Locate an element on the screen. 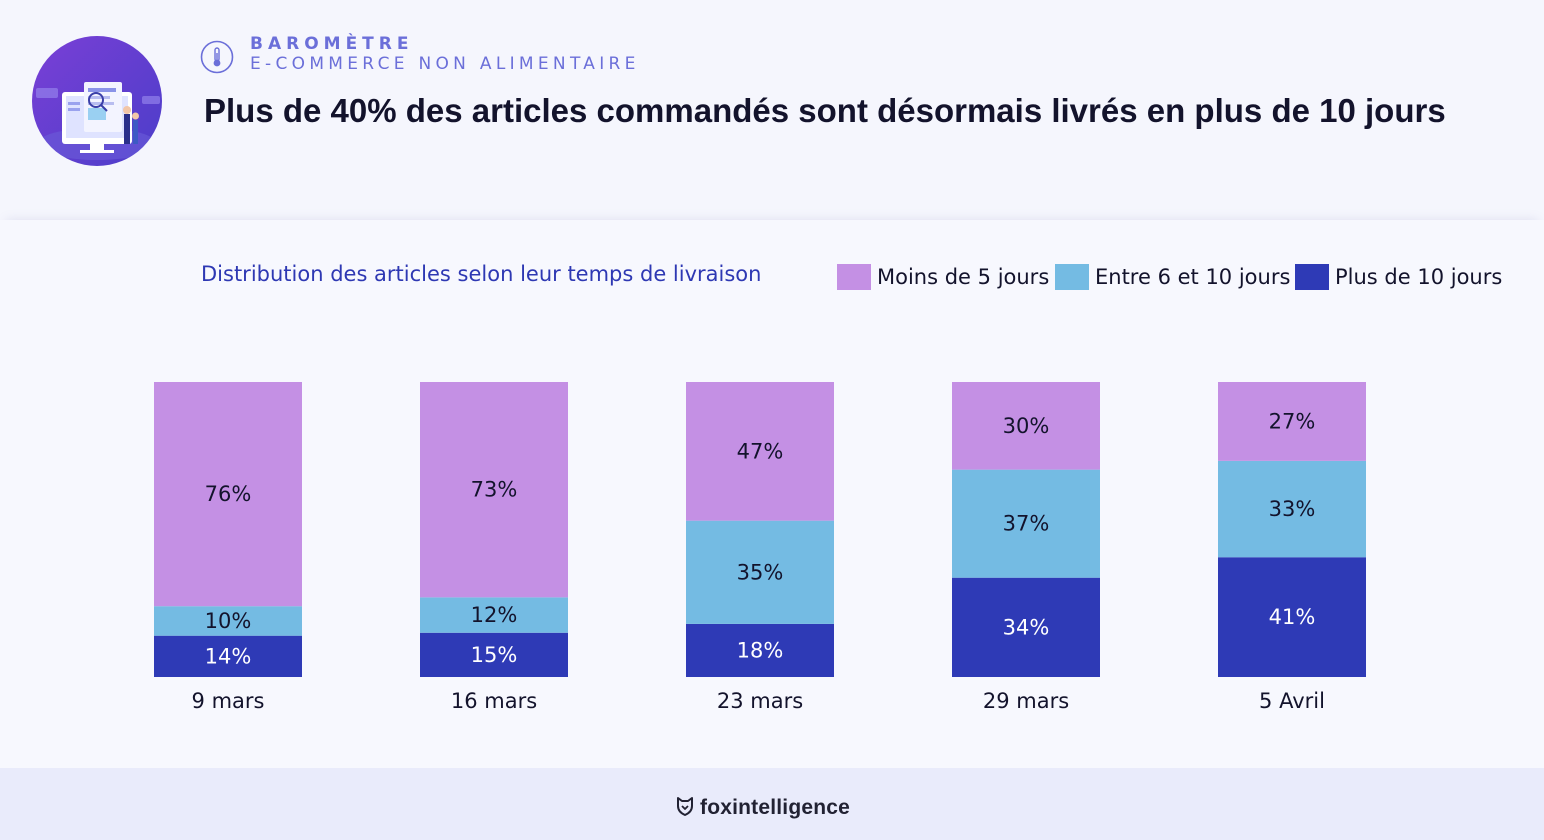  x-tick-label: 29 mars is located at coordinates (1026, 701).